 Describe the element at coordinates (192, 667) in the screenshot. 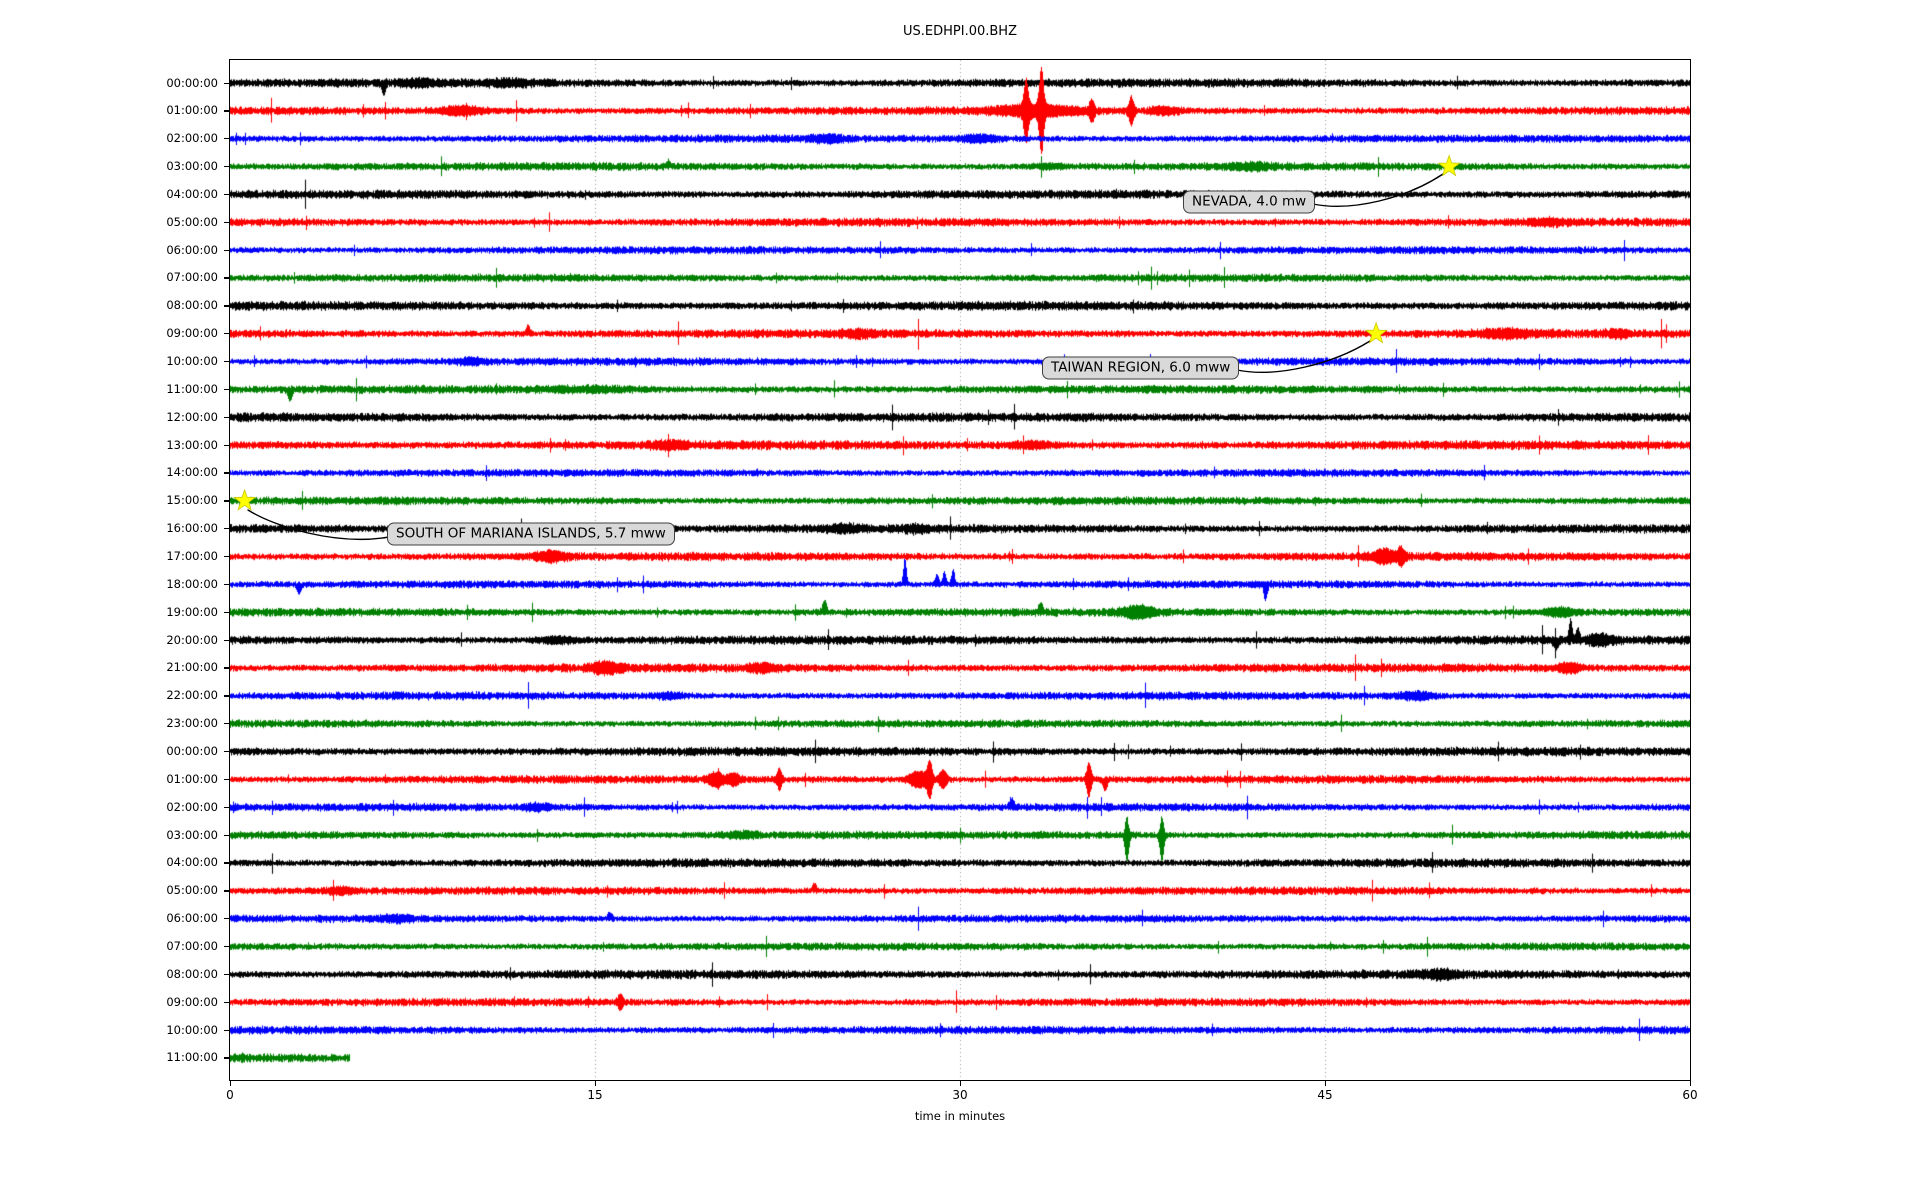

I see `y-tick-label: 21:00:00` at that location.